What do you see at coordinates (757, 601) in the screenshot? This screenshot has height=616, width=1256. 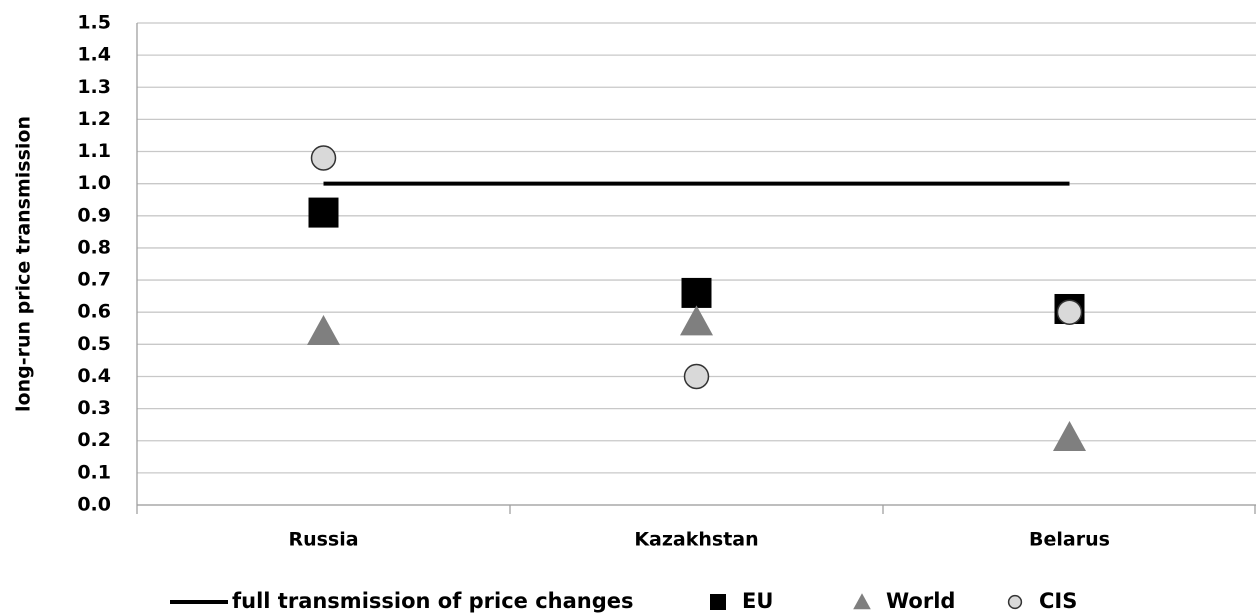 I see `legend-label: EU` at bounding box center [757, 601].